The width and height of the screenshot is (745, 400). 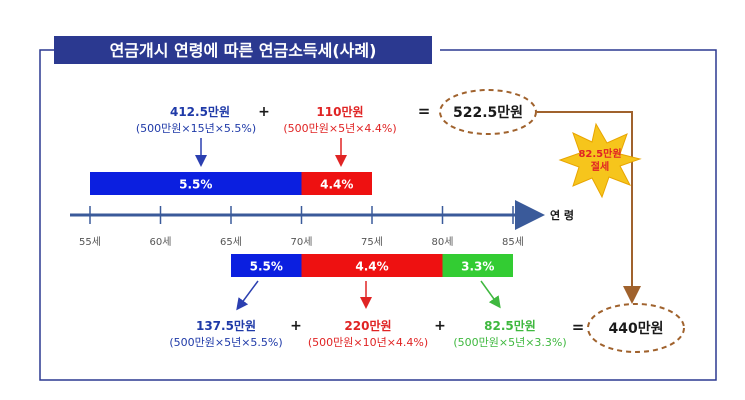 I want to click on total-connector, so click(x=589, y=207).